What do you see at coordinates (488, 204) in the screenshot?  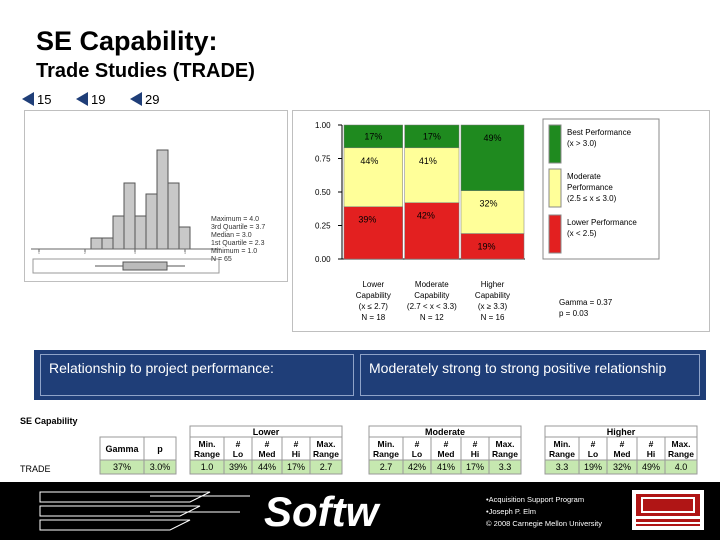 I see `mosaic-segment-label: 32%` at bounding box center [488, 204].